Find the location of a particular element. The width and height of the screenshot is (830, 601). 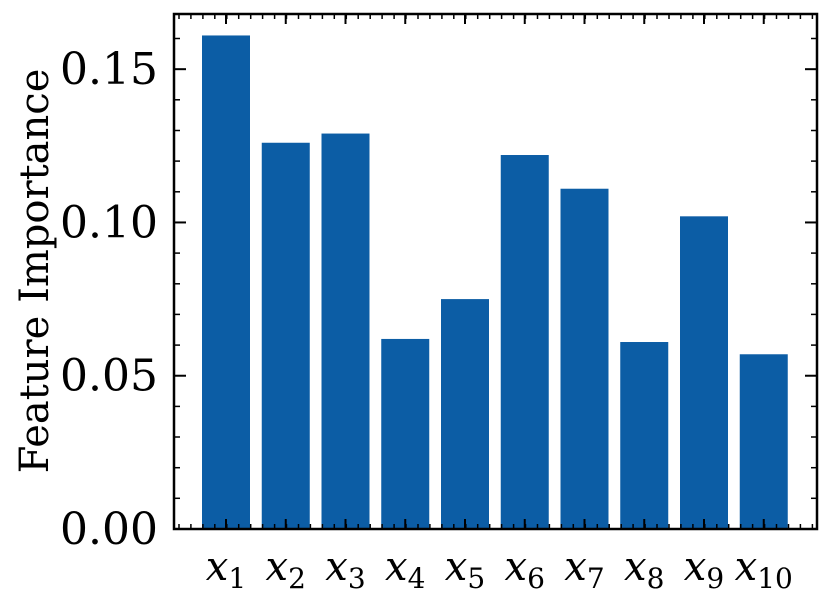

bar-x10 is located at coordinates (763, 441).